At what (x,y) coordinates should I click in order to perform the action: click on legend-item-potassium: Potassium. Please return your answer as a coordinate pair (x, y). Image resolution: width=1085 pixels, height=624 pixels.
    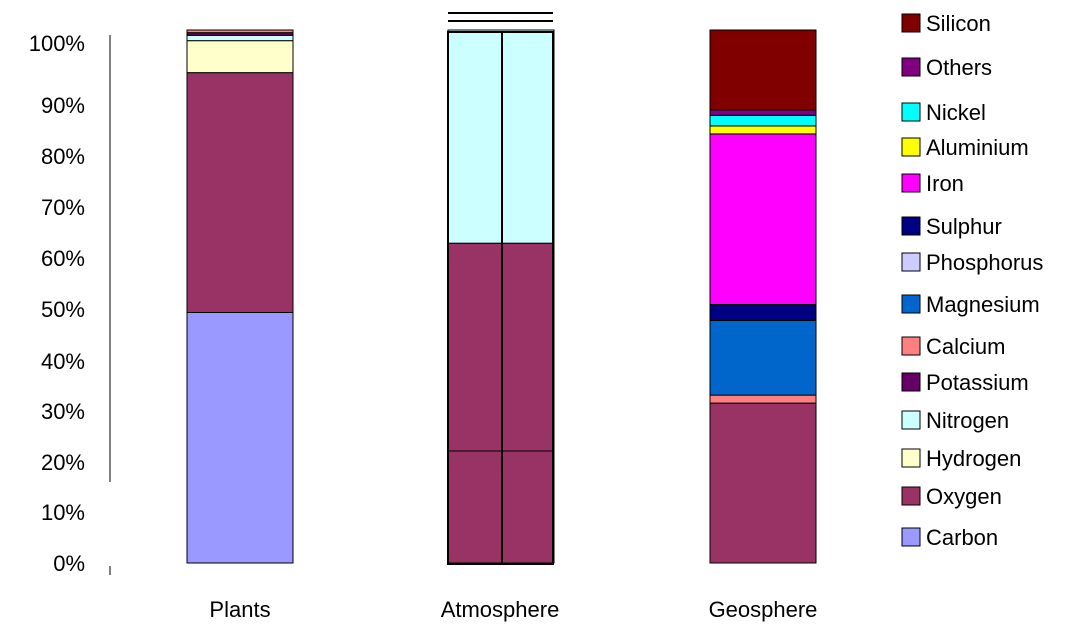
    Looking at the image, I should click on (965, 382).